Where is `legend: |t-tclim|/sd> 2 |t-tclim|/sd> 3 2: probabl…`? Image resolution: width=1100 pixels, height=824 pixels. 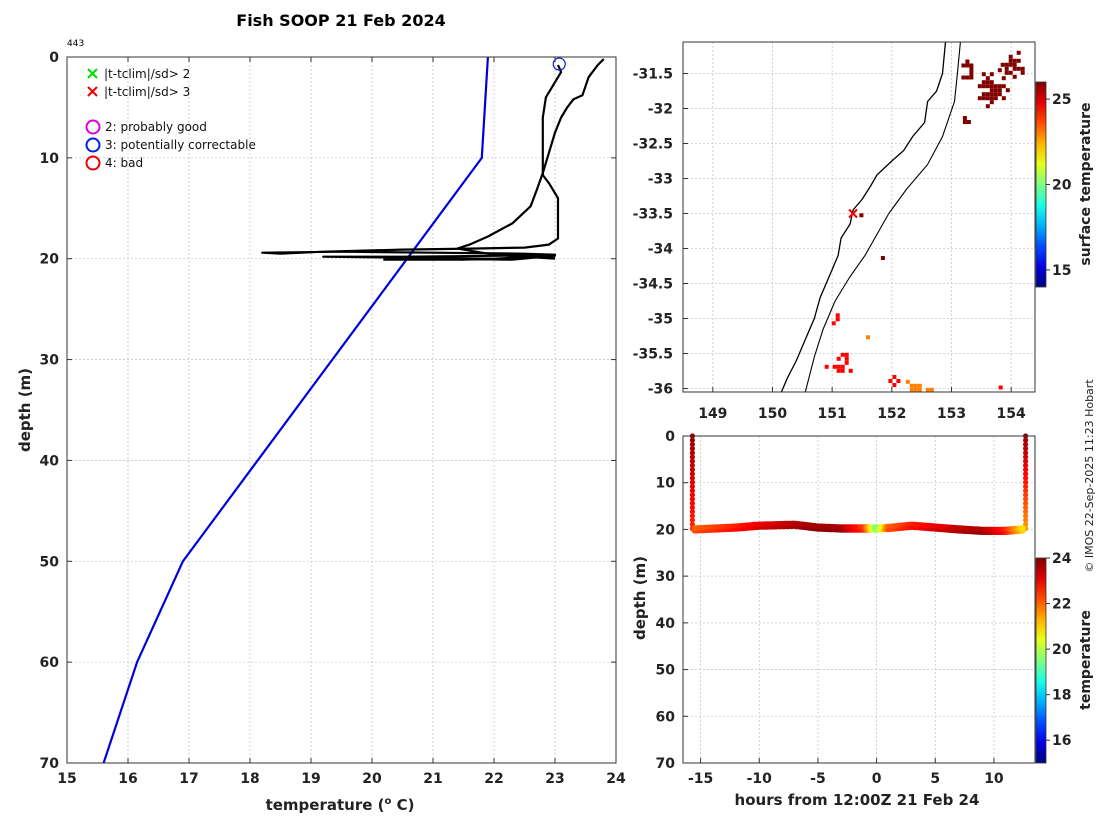
legend: |t-tclim|/sd> 2 |t-tclim|/sd> 3 2: probabl… is located at coordinates (170, 119).